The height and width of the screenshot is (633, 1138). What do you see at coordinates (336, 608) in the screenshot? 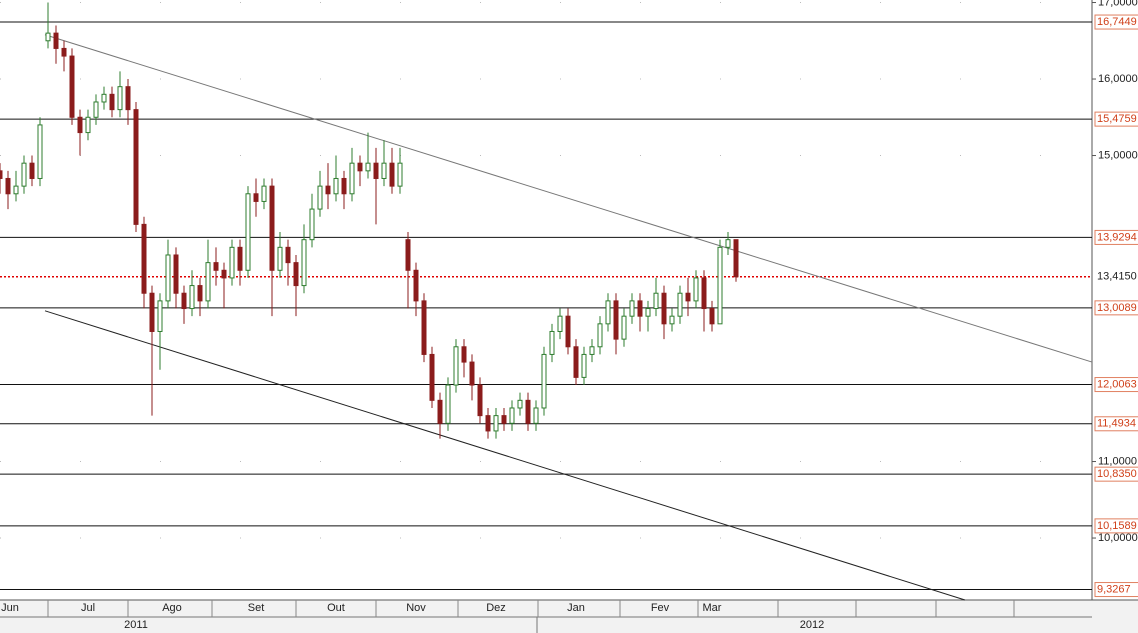
I see `x-tick-label: Out` at bounding box center [336, 608].